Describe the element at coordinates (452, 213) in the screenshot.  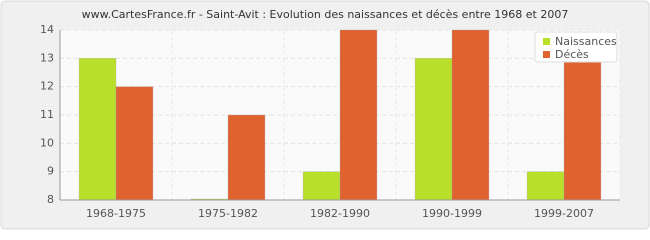
I see `x-tick-label: 1990-1999` at that location.